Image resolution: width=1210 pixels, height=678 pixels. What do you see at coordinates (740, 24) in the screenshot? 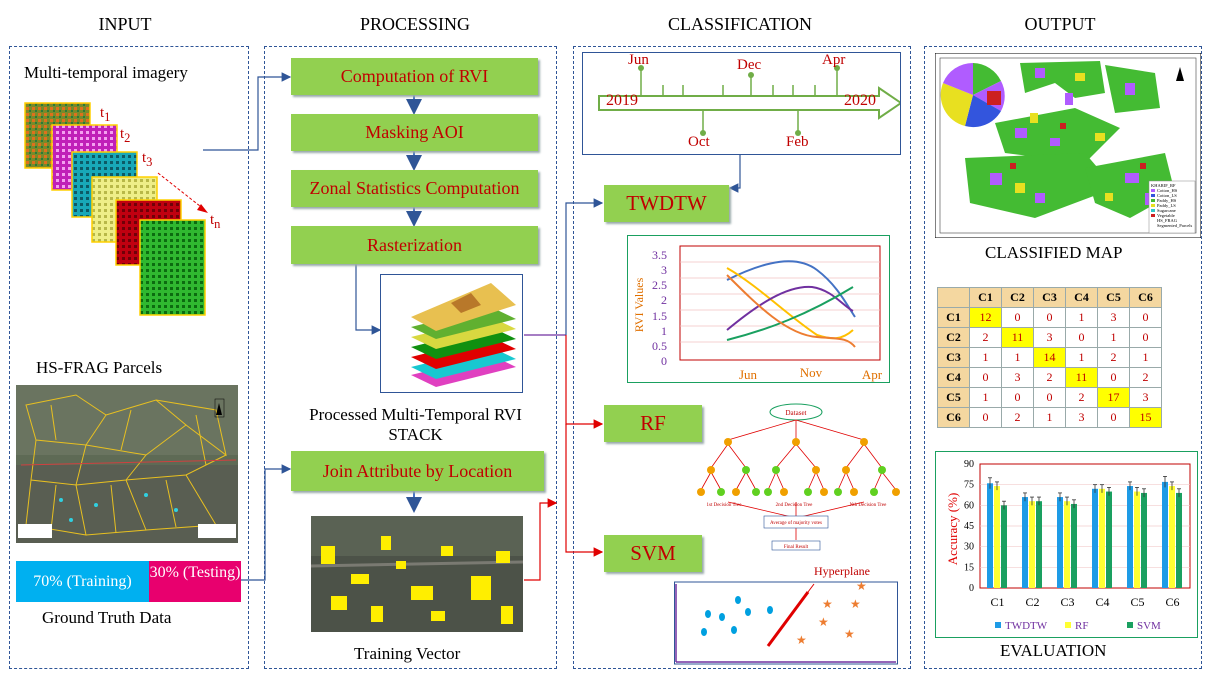
I see `heading-classification: CLASSIFICATION` at bounding box center [740, 24].